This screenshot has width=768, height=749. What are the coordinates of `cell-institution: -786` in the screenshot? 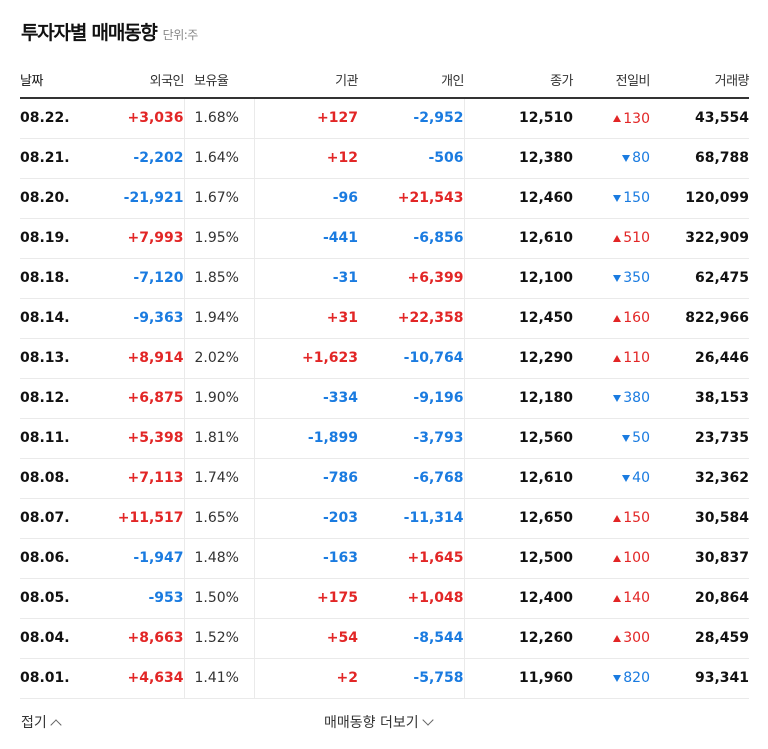 It's located at (305, 478).